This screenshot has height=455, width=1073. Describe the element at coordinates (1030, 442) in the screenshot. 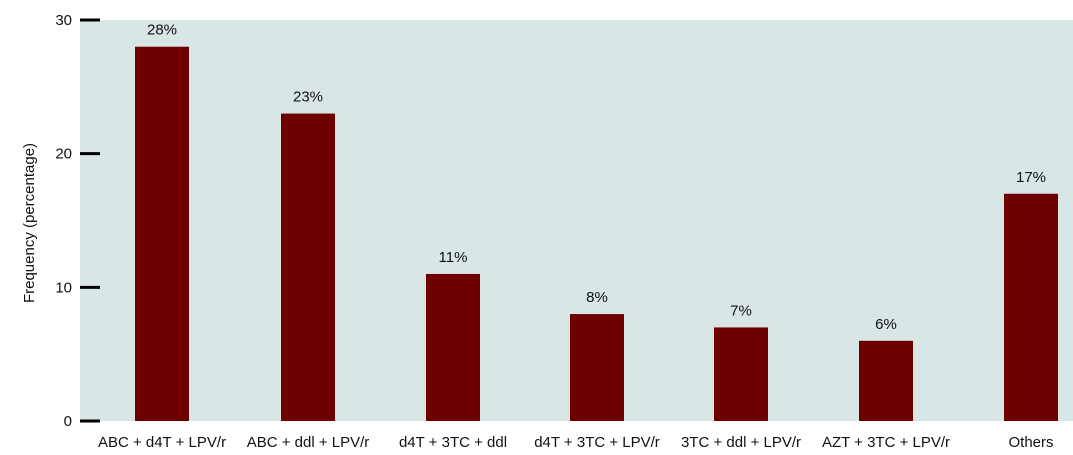

I see `category-label-7: Others` at that location.